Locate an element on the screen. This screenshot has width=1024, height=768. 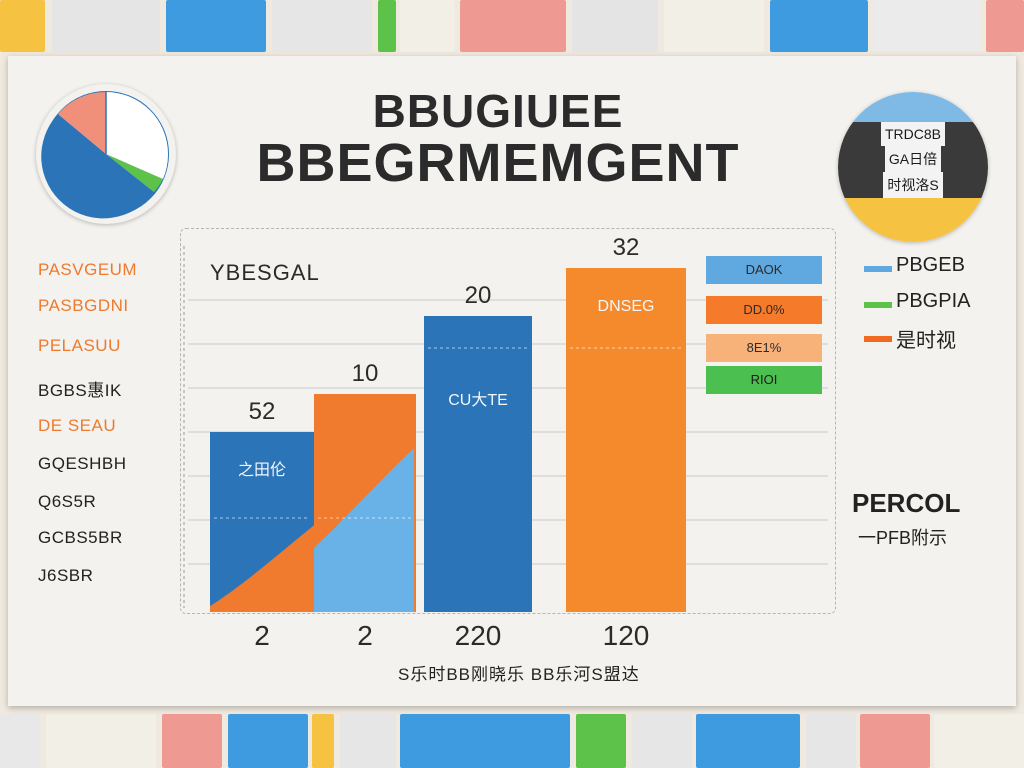
x-tick-2: 2 is located at coordinates (365, 635).